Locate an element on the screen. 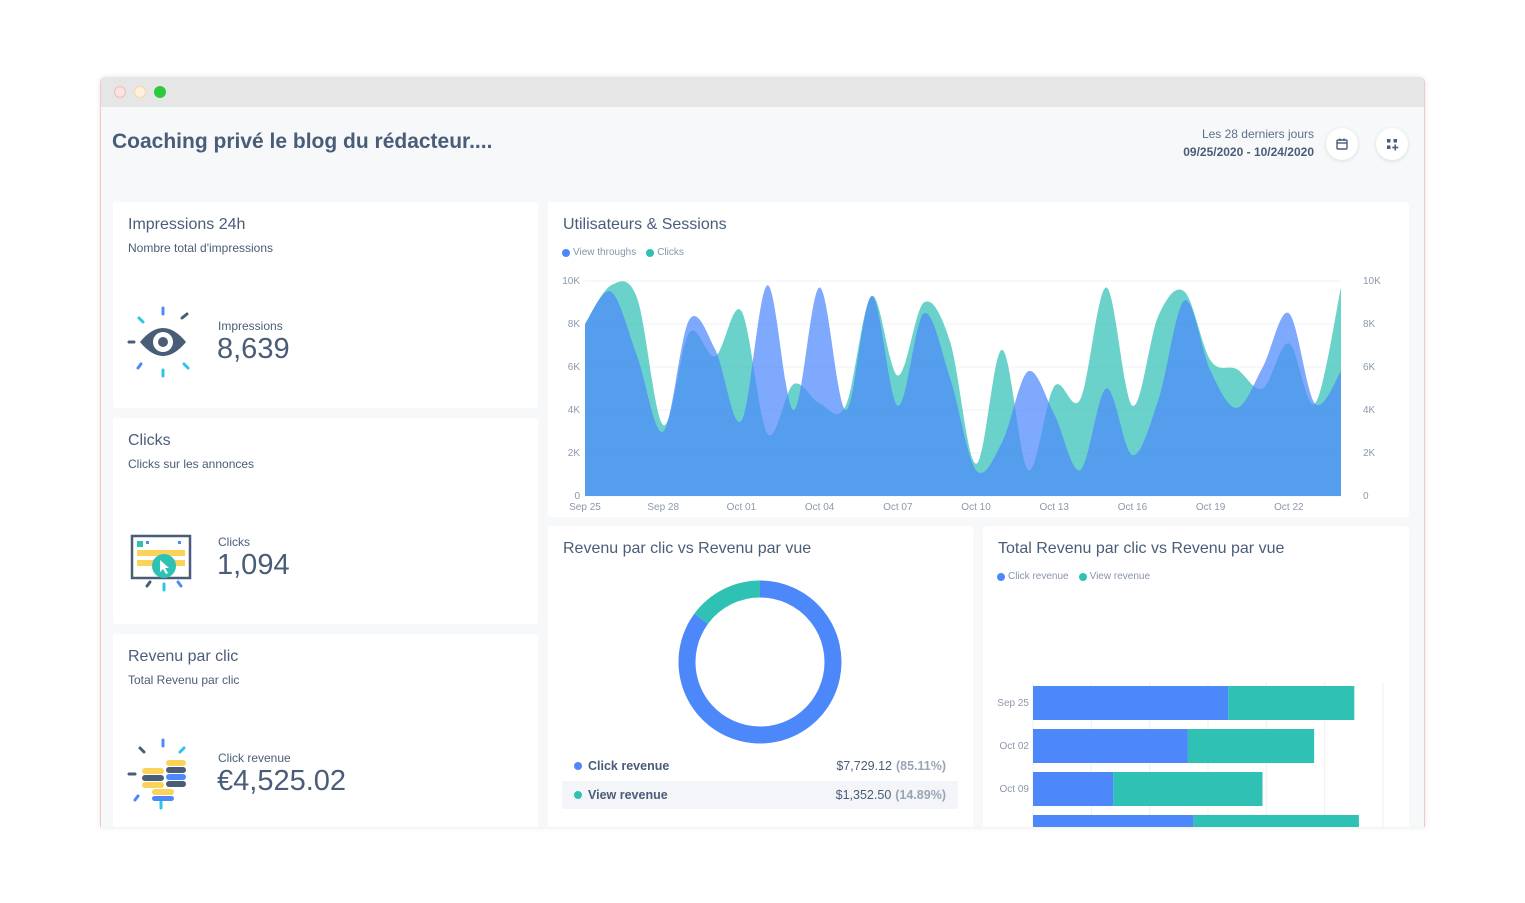 This screenshot has height=903, width=1525. coins-icon is located at coordinates (156, 774).